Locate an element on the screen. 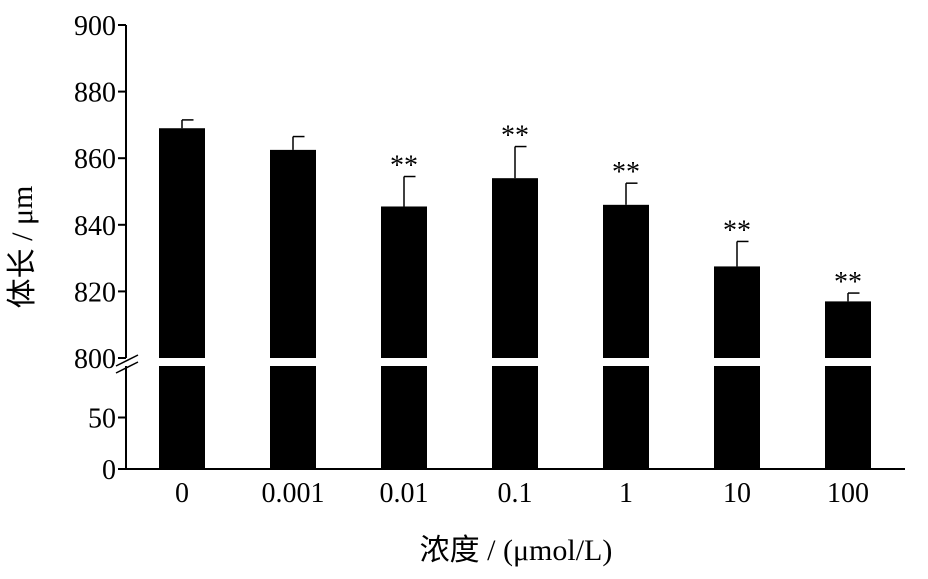  x-ticks-group: 0 0.001 0.01 0.1 1 10 100 is located at coordinates (522, 493).